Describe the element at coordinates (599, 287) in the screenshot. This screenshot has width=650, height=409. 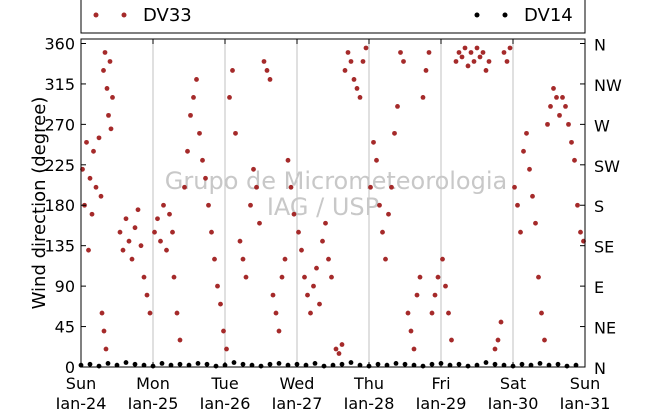
I see `y2-tick-label: E` at that location.